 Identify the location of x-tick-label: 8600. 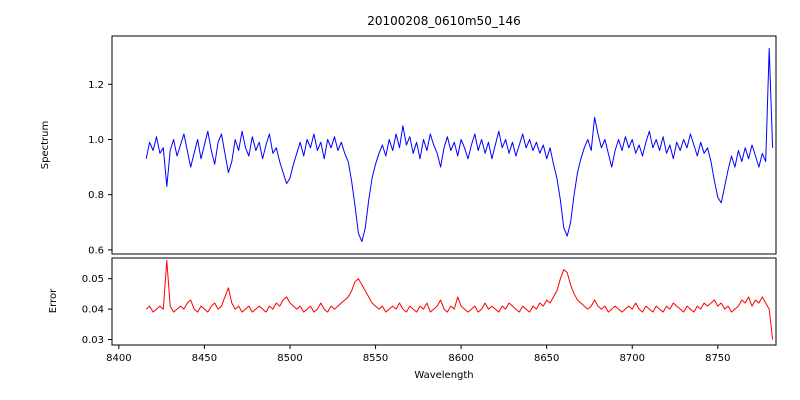
(460, 358).